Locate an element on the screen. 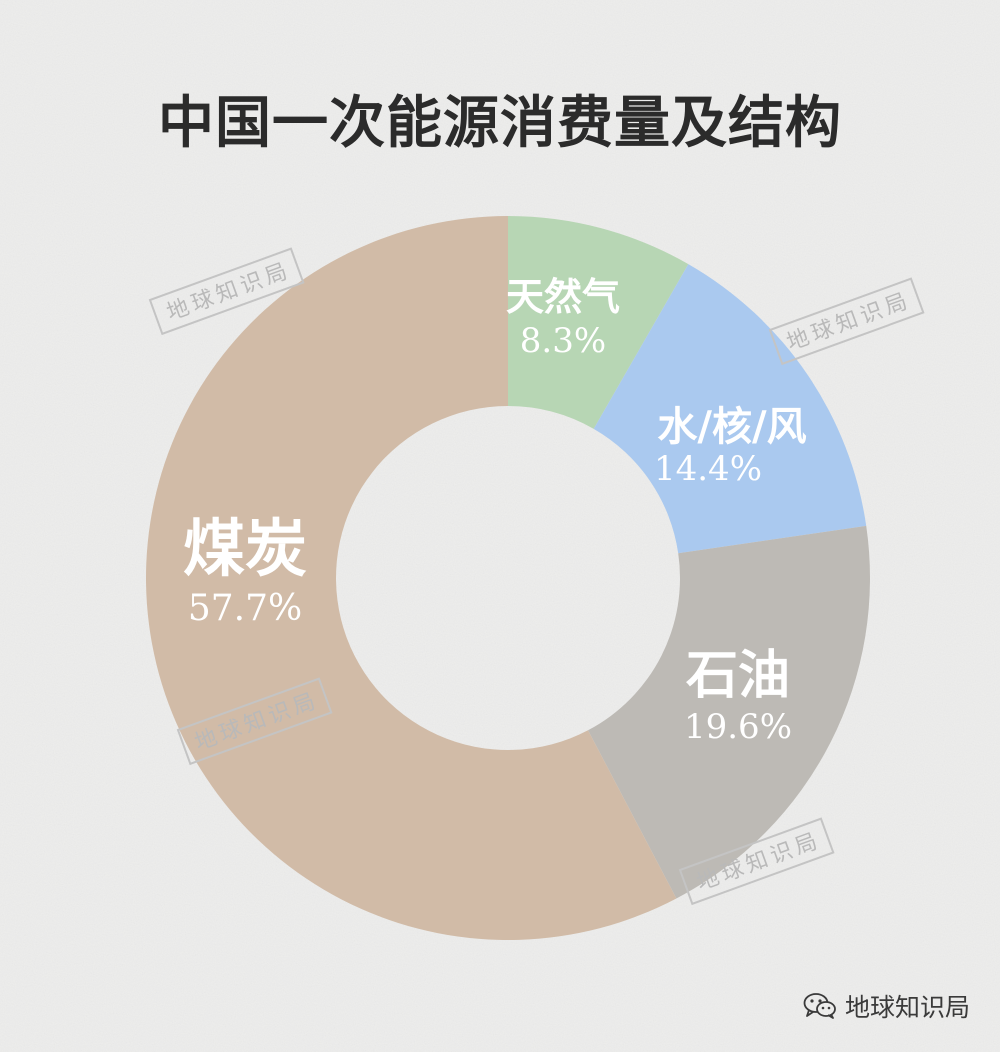  slice-value-oil: 19.6% is located at coordinates (738, 727).